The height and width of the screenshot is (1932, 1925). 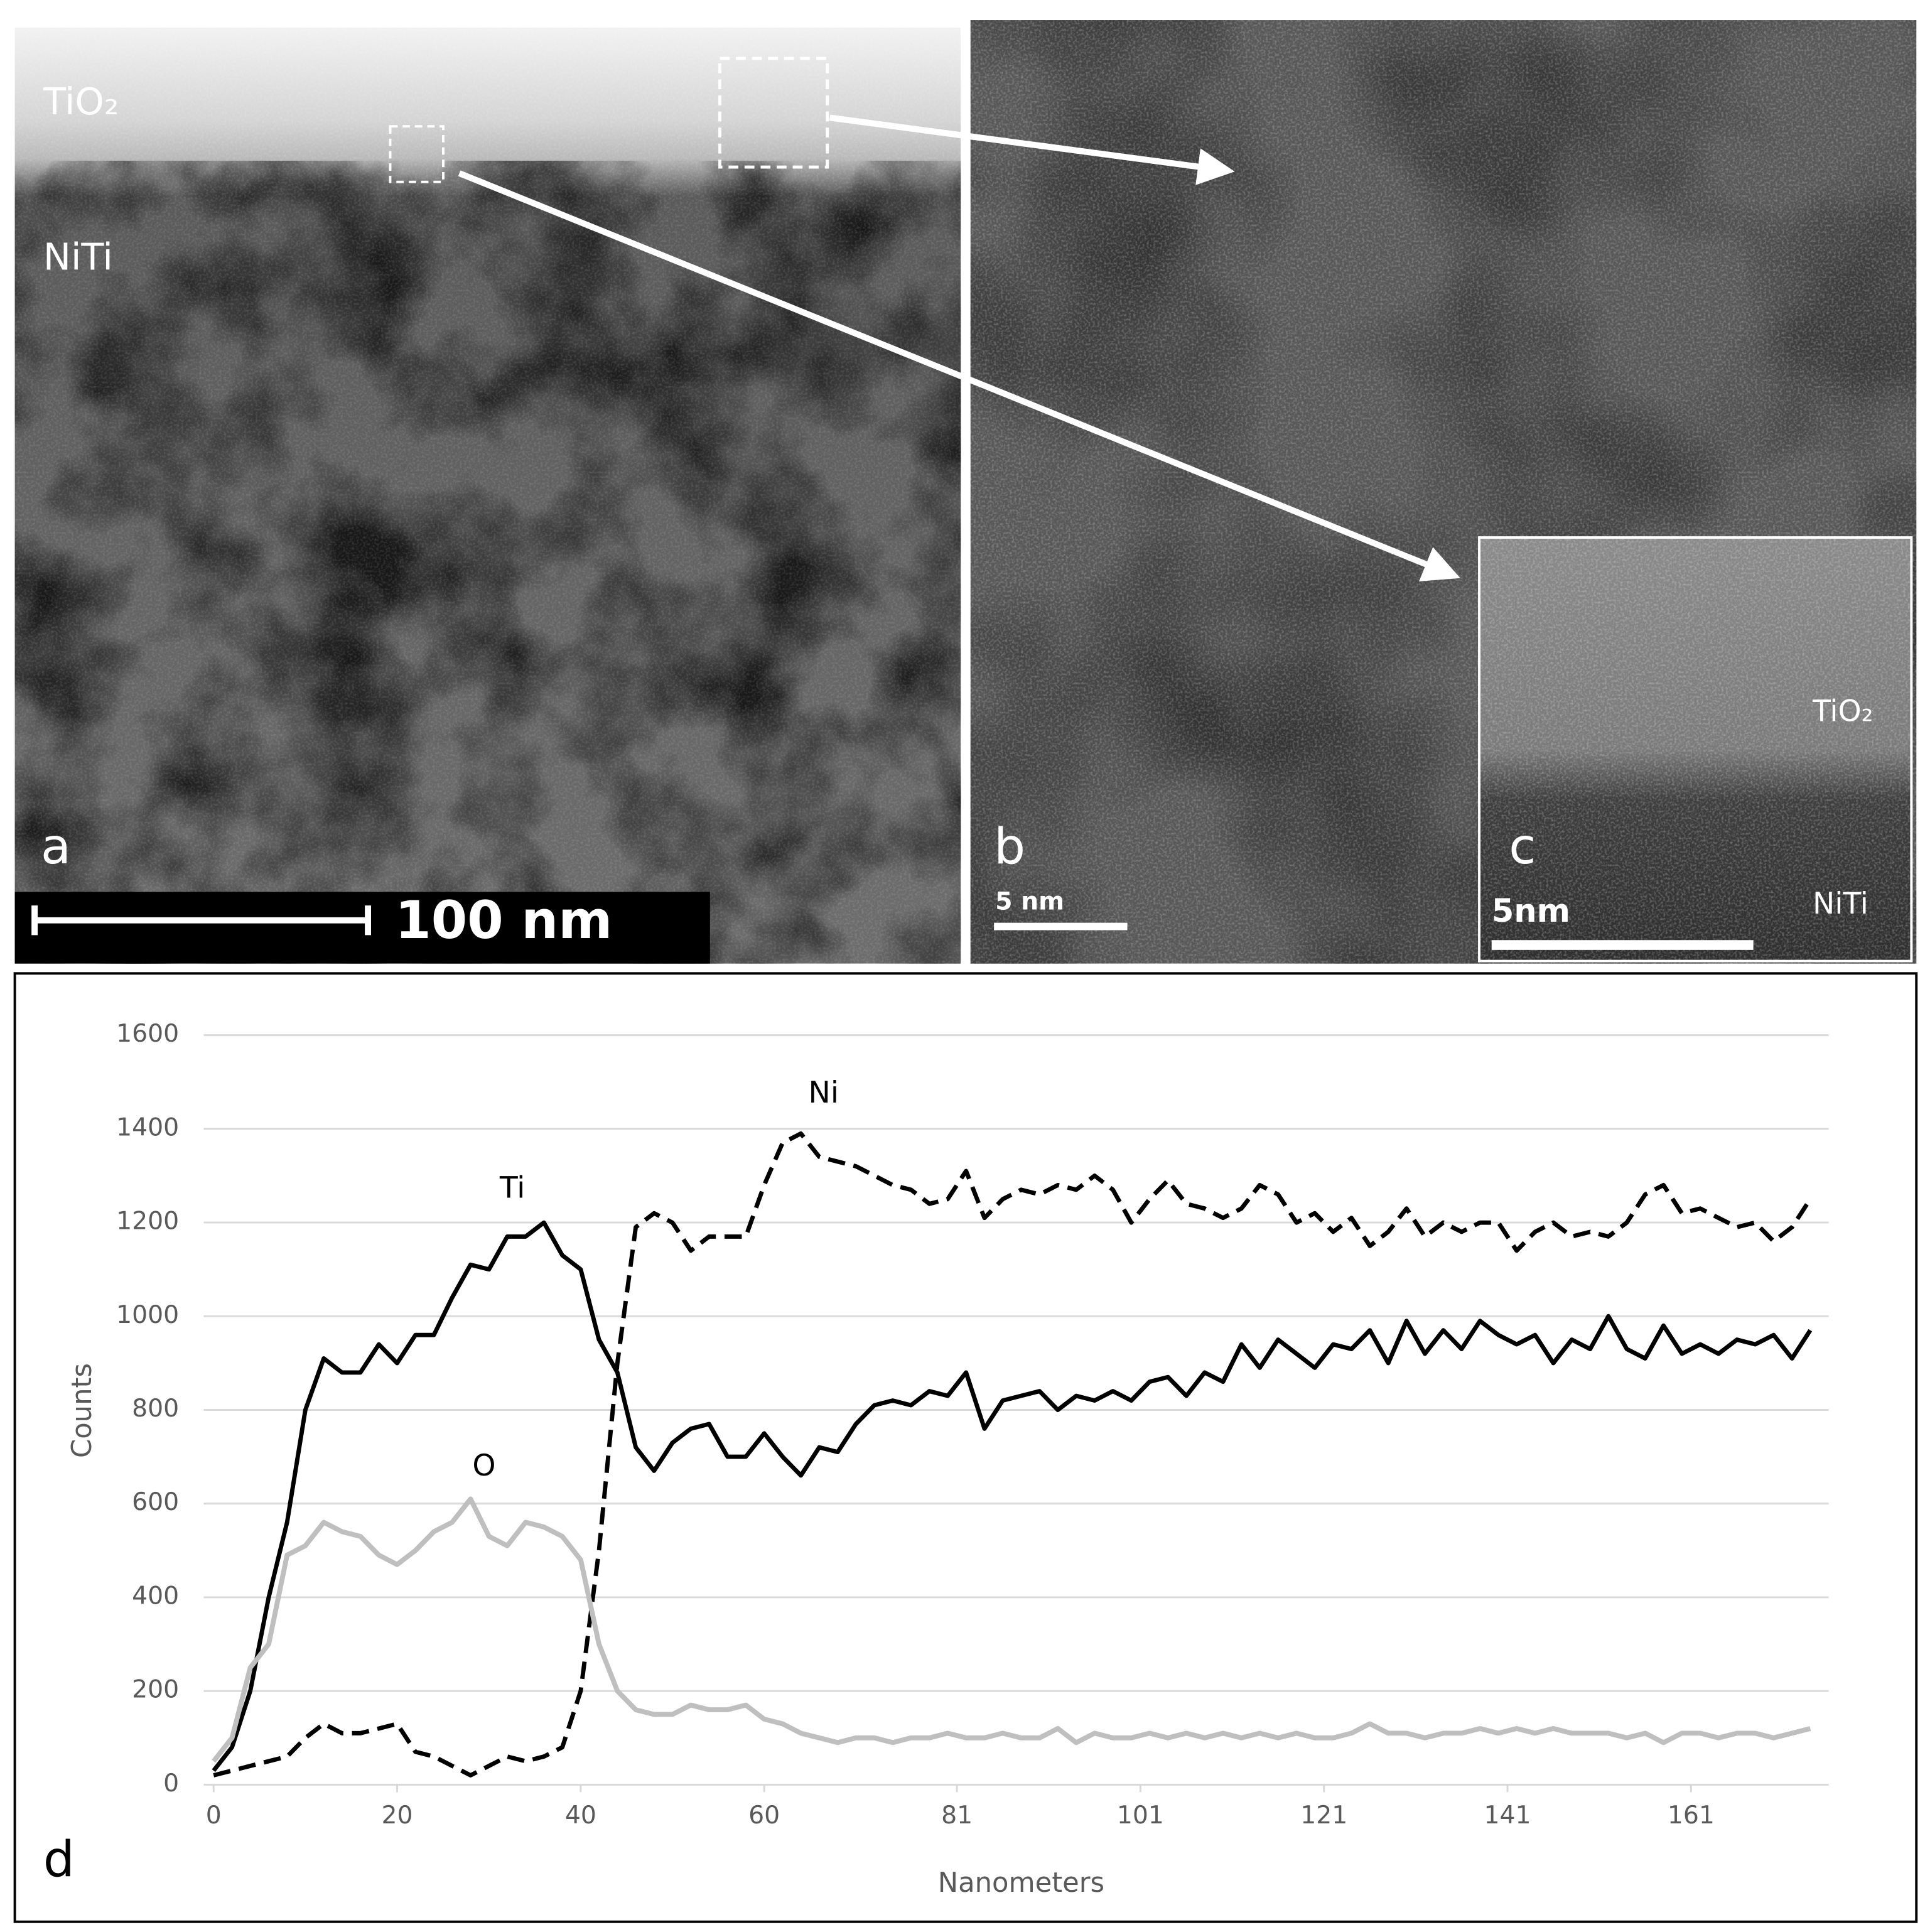 I want to click on x-tick-label: 60, so click(x=764, y=1815).